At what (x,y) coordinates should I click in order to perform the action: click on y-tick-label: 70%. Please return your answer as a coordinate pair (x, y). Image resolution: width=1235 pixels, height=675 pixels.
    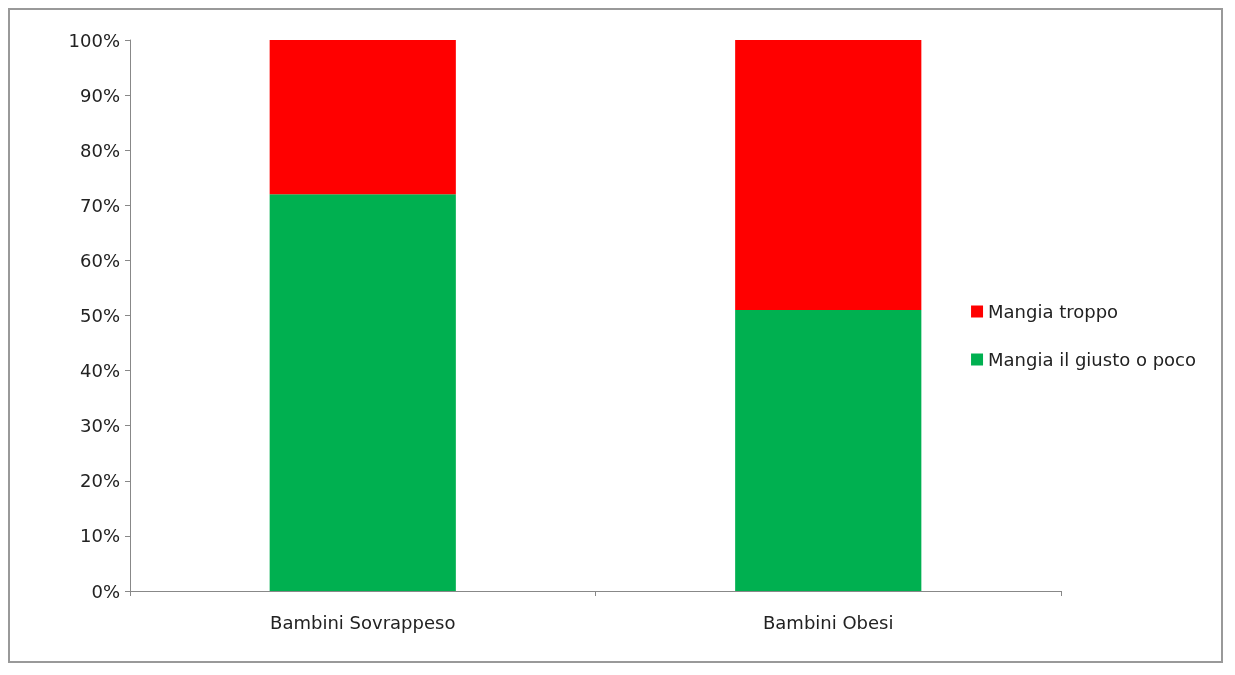
    Looking at the image, I should click on (99, 205).